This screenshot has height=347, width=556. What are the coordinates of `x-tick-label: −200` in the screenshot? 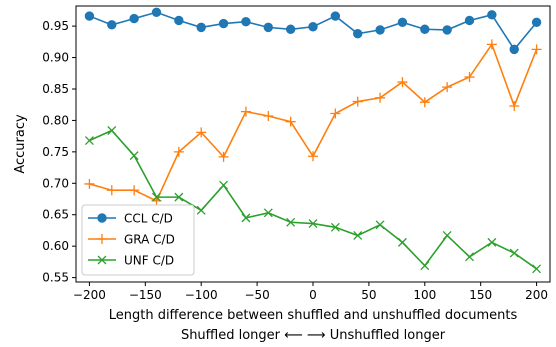 It's located at (89, 295).